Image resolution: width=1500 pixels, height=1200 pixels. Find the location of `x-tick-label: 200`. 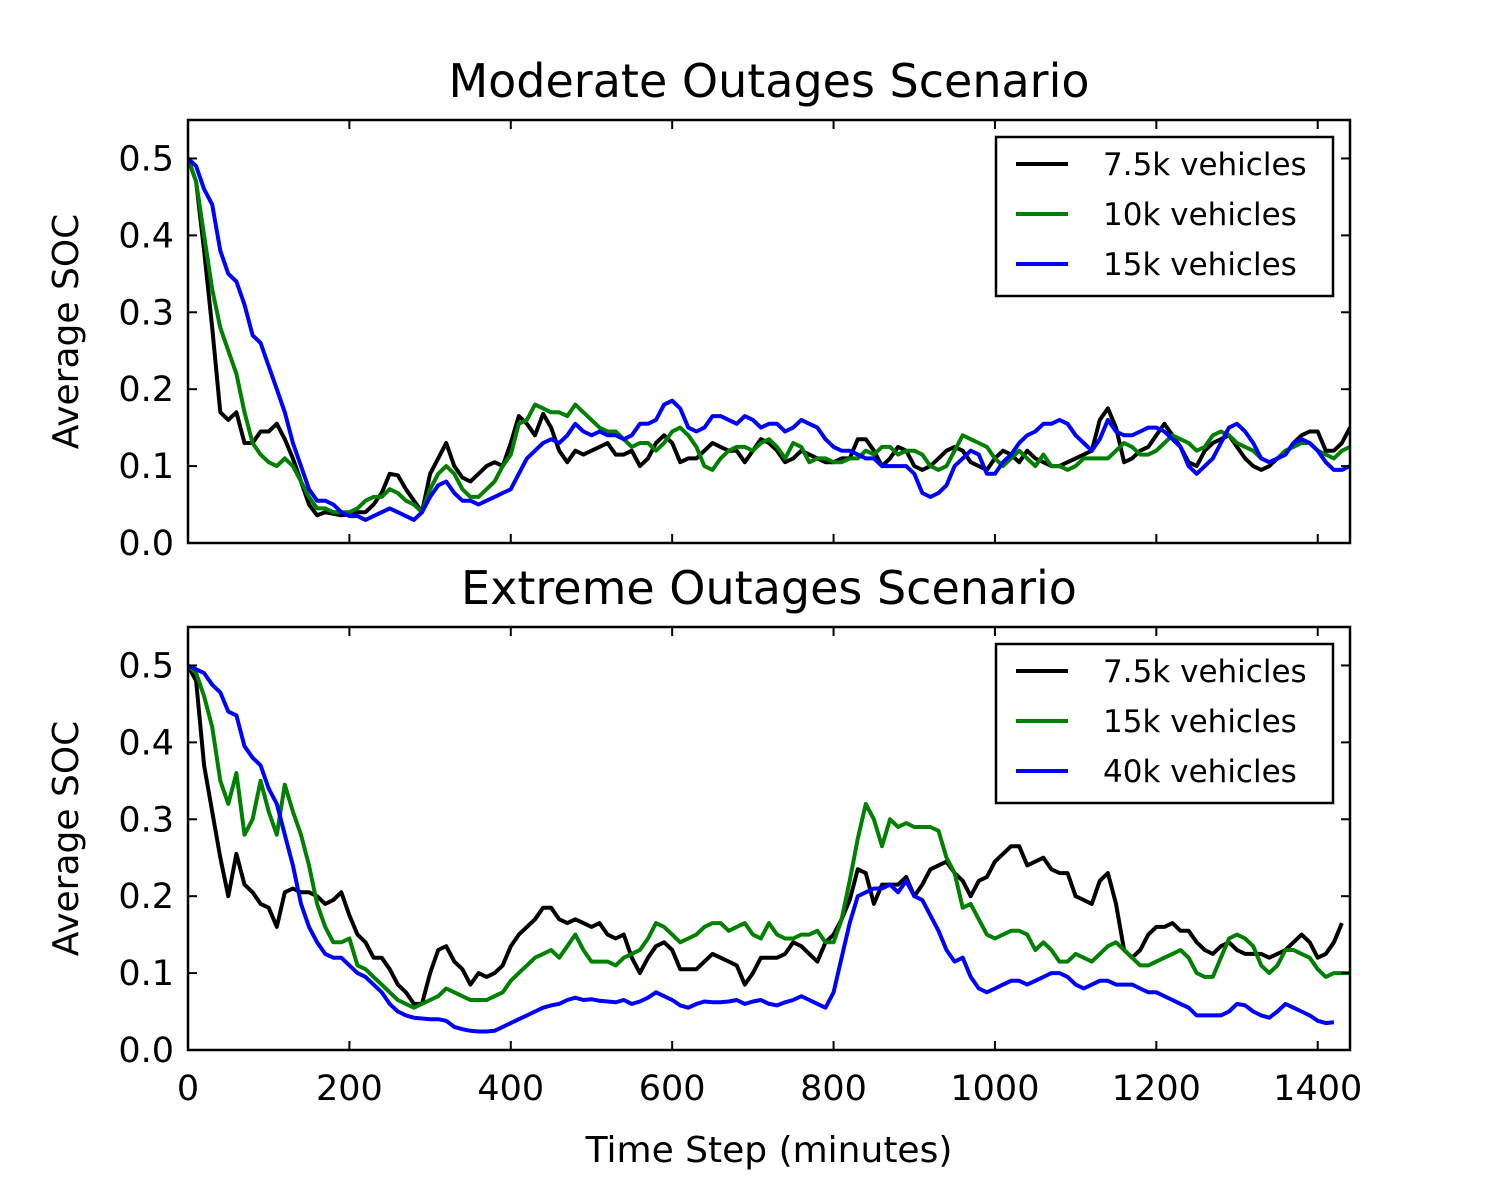

x-tick-label: 200 is located at coordinates (349, 1089).